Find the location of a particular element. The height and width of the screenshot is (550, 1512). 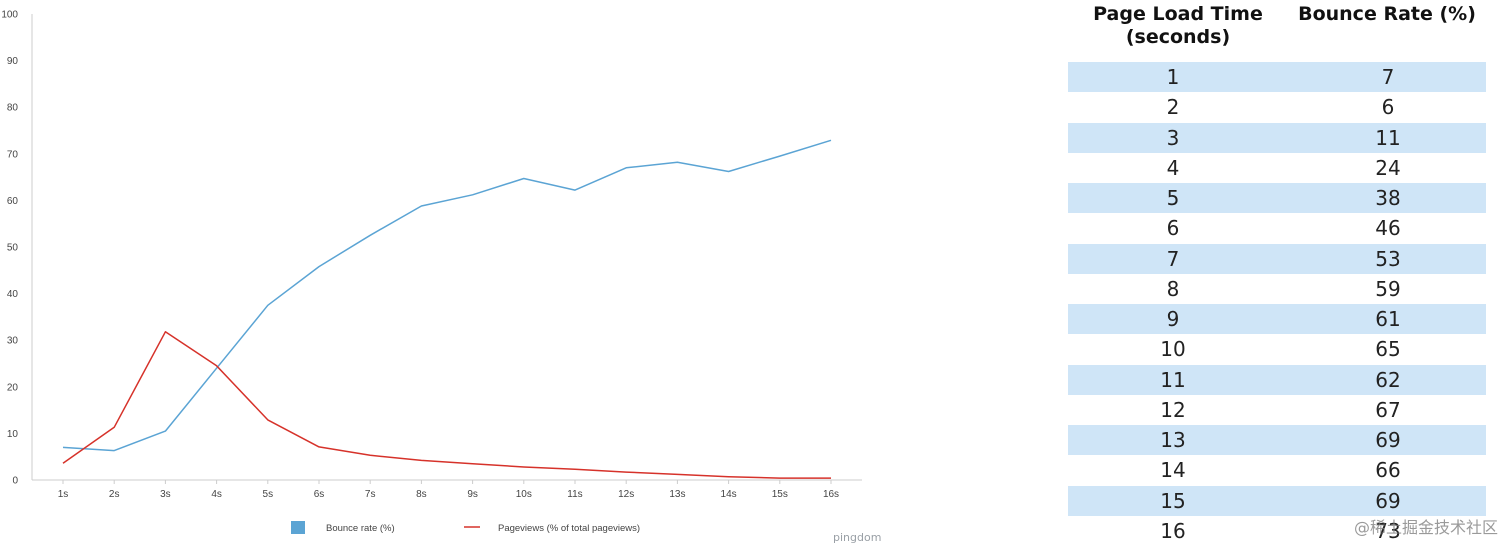

y-tick-label: 10 is located at coordinates (13, 434).